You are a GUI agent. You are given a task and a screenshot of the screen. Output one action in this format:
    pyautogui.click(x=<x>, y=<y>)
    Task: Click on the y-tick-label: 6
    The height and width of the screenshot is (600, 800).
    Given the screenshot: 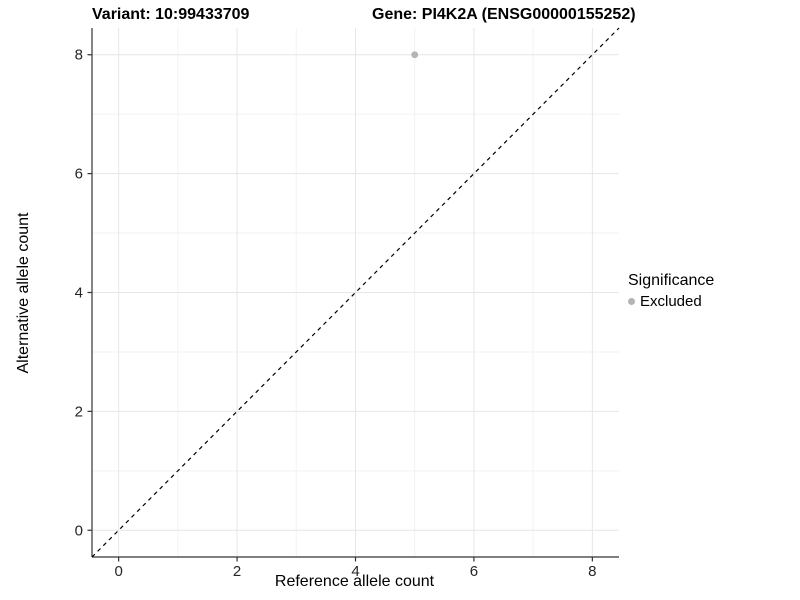 What is the action you would take?
    pyautogui.click(x=79, y=174)
    